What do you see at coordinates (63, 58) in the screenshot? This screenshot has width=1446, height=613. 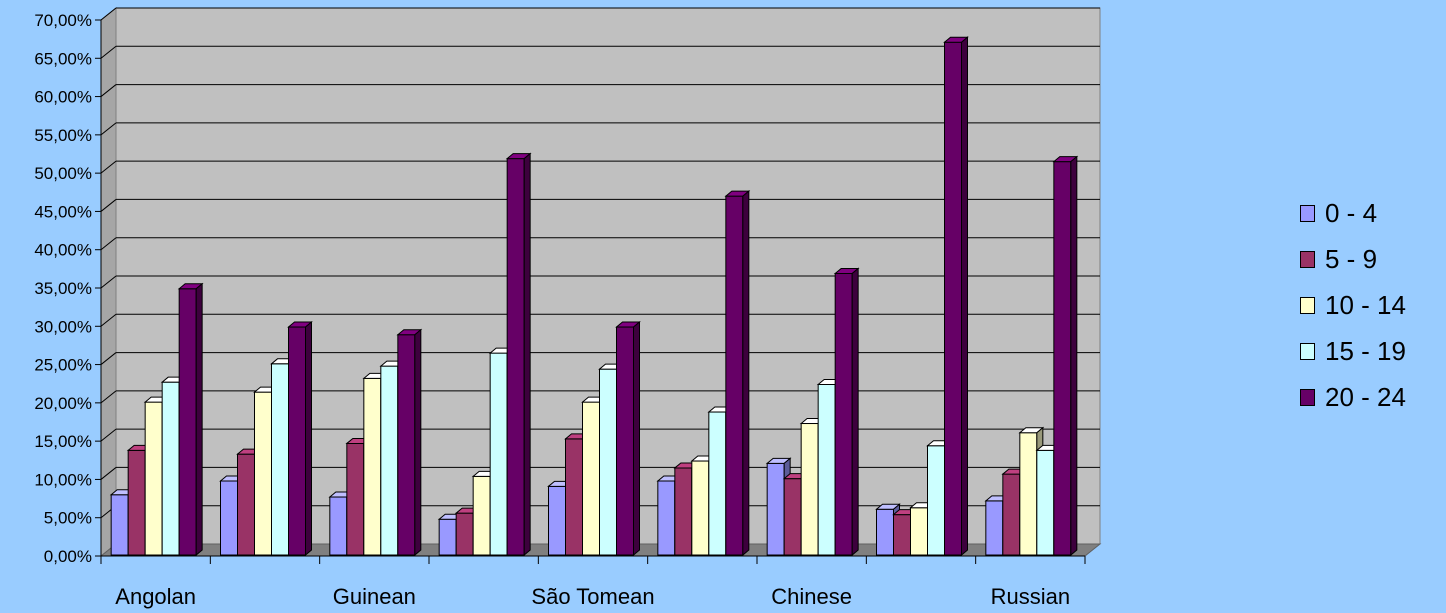 I see `y-tick-label: 65,00%` at bounding box center [63, 58].